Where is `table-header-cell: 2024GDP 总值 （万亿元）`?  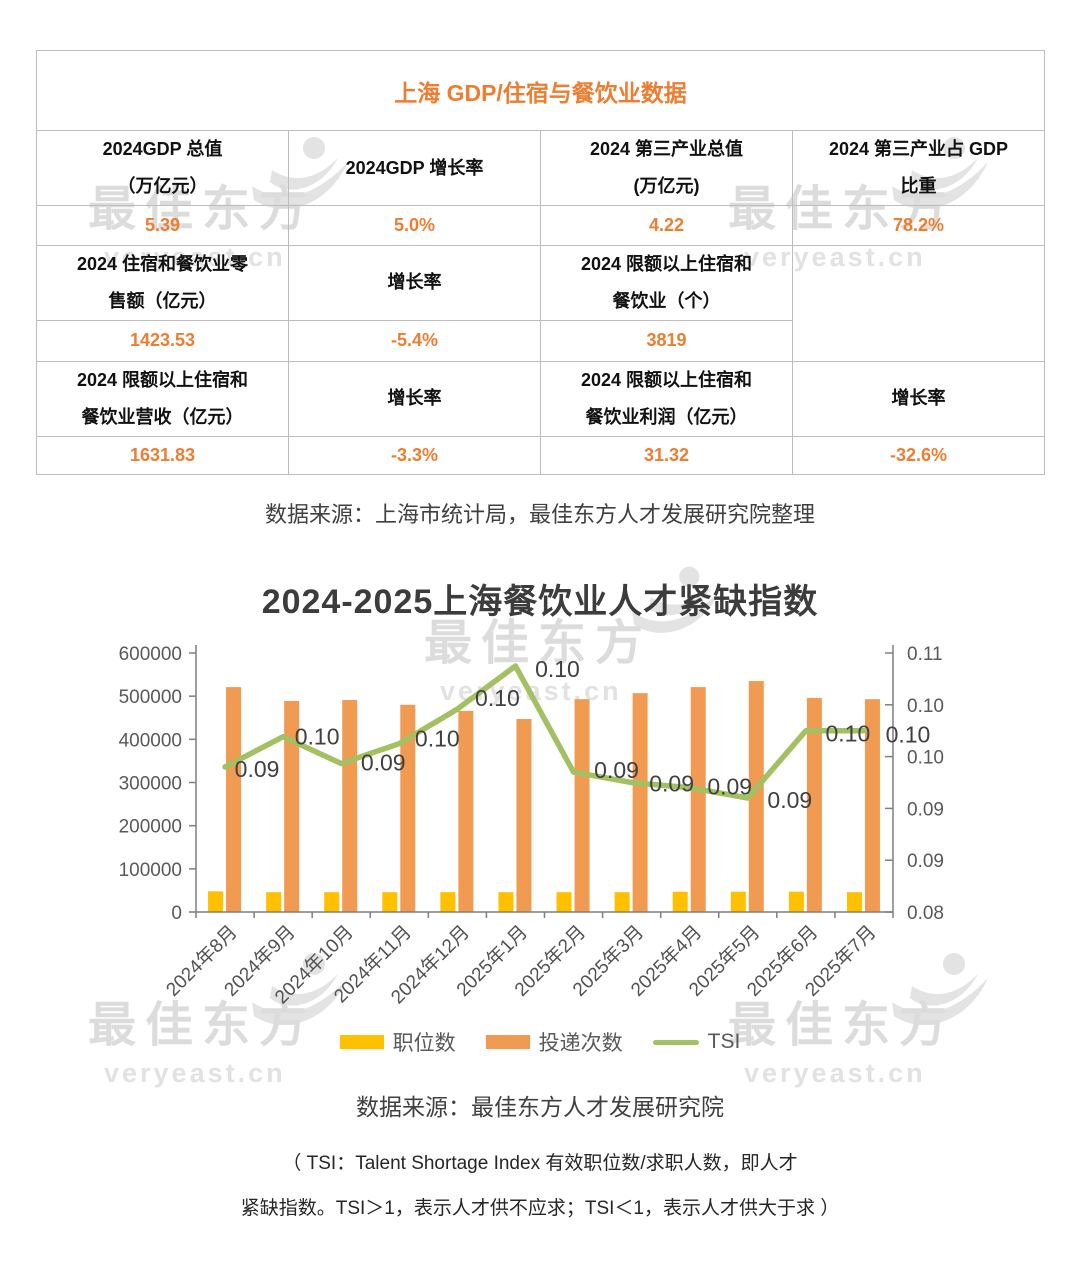
table-header-cell: 2024GDP 总值 （万亿元） is located at coordinates (162, 168).